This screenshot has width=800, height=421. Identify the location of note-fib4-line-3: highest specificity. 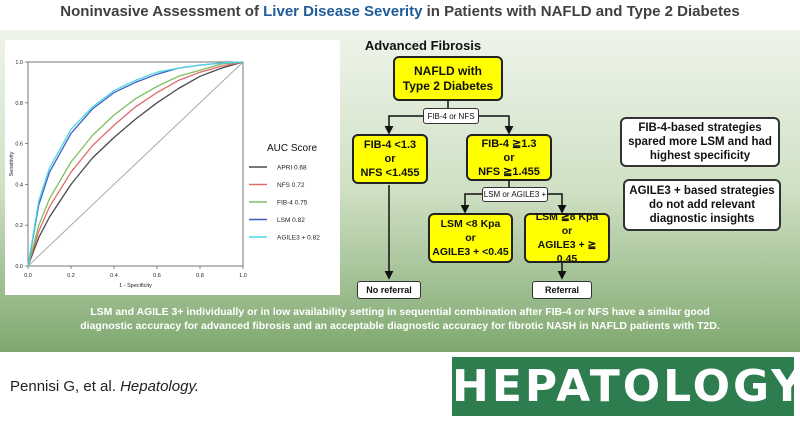
(700, 156).